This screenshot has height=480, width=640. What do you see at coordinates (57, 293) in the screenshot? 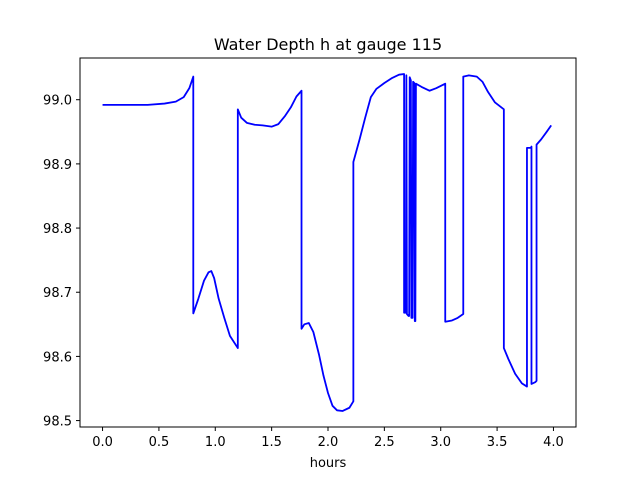
I see `y-tick-label: 98.7` at bounding box center [57, 293].